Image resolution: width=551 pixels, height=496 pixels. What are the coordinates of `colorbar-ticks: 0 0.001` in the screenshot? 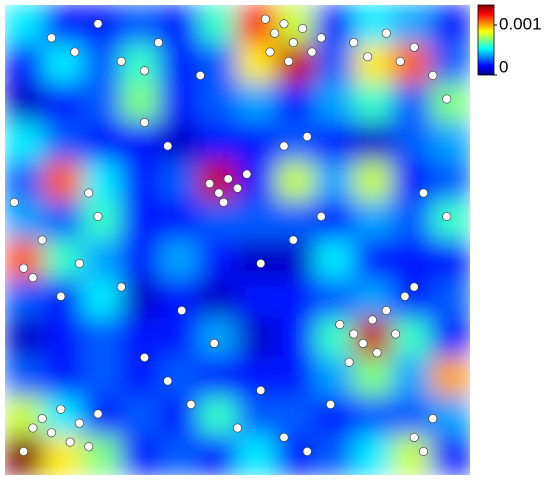 It's located at (518, 45).